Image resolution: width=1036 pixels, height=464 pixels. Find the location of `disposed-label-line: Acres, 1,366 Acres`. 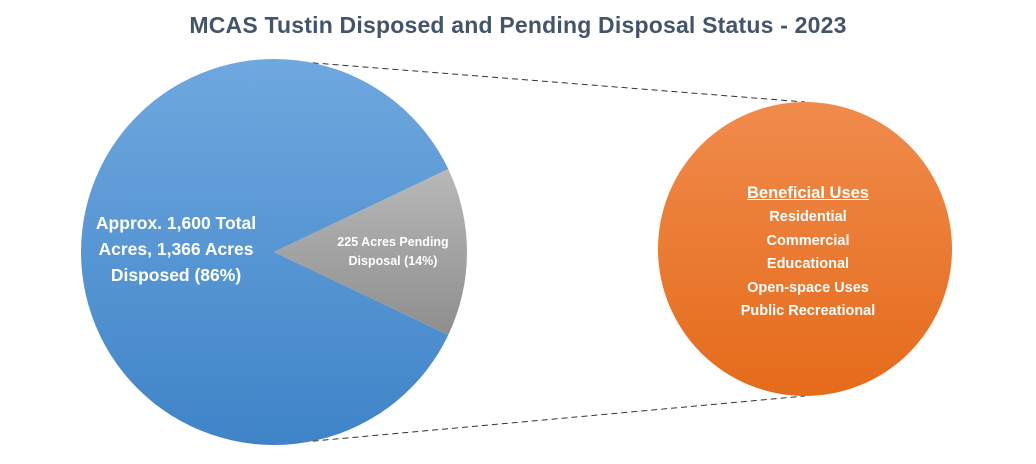

disposed-label-line: Acres, 1,366 Acres is located at coordinates (176, 249).